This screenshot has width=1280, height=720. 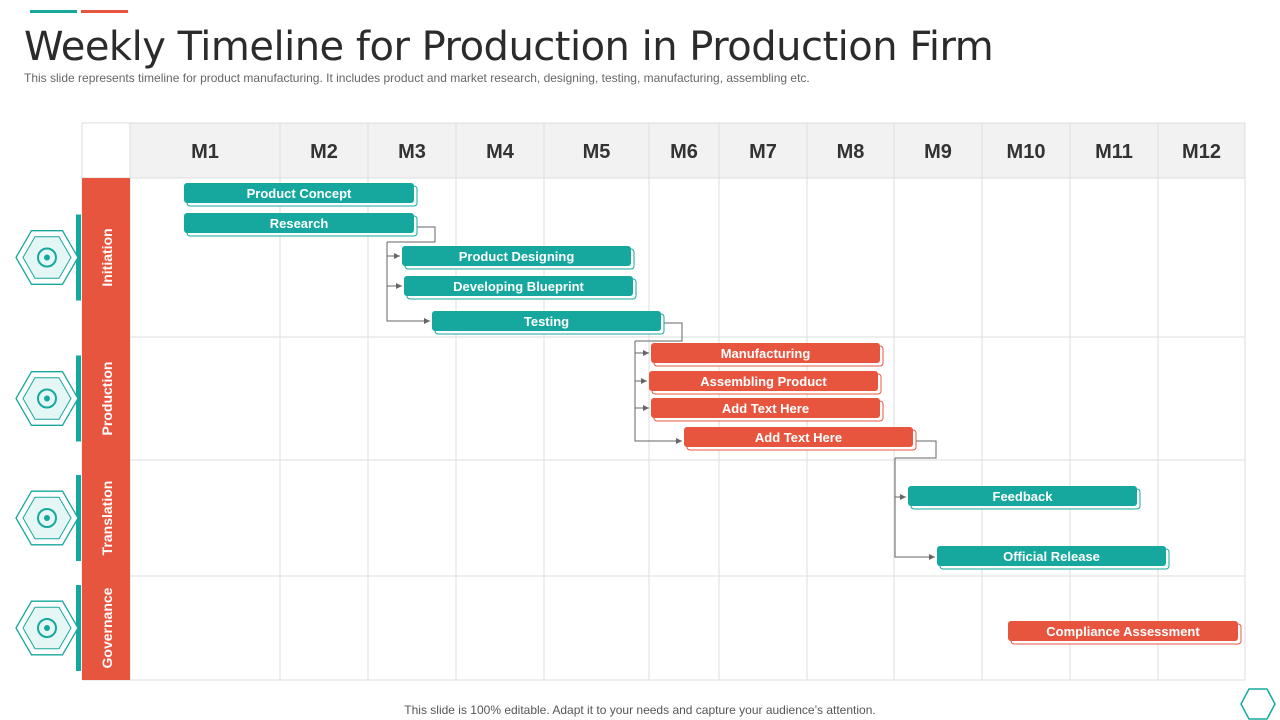 I want to click on phase-label: Production, so click(x=107, y=399).